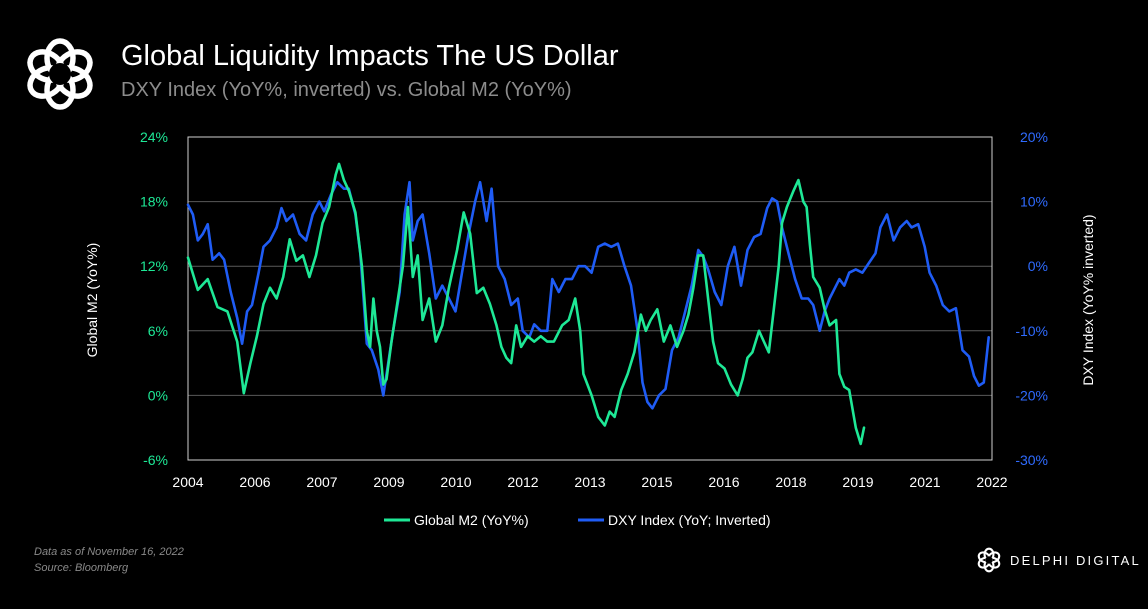  I want to click on legend-item-dxy-label: DXY Index (YoY; Inverted), so click(689, 520).